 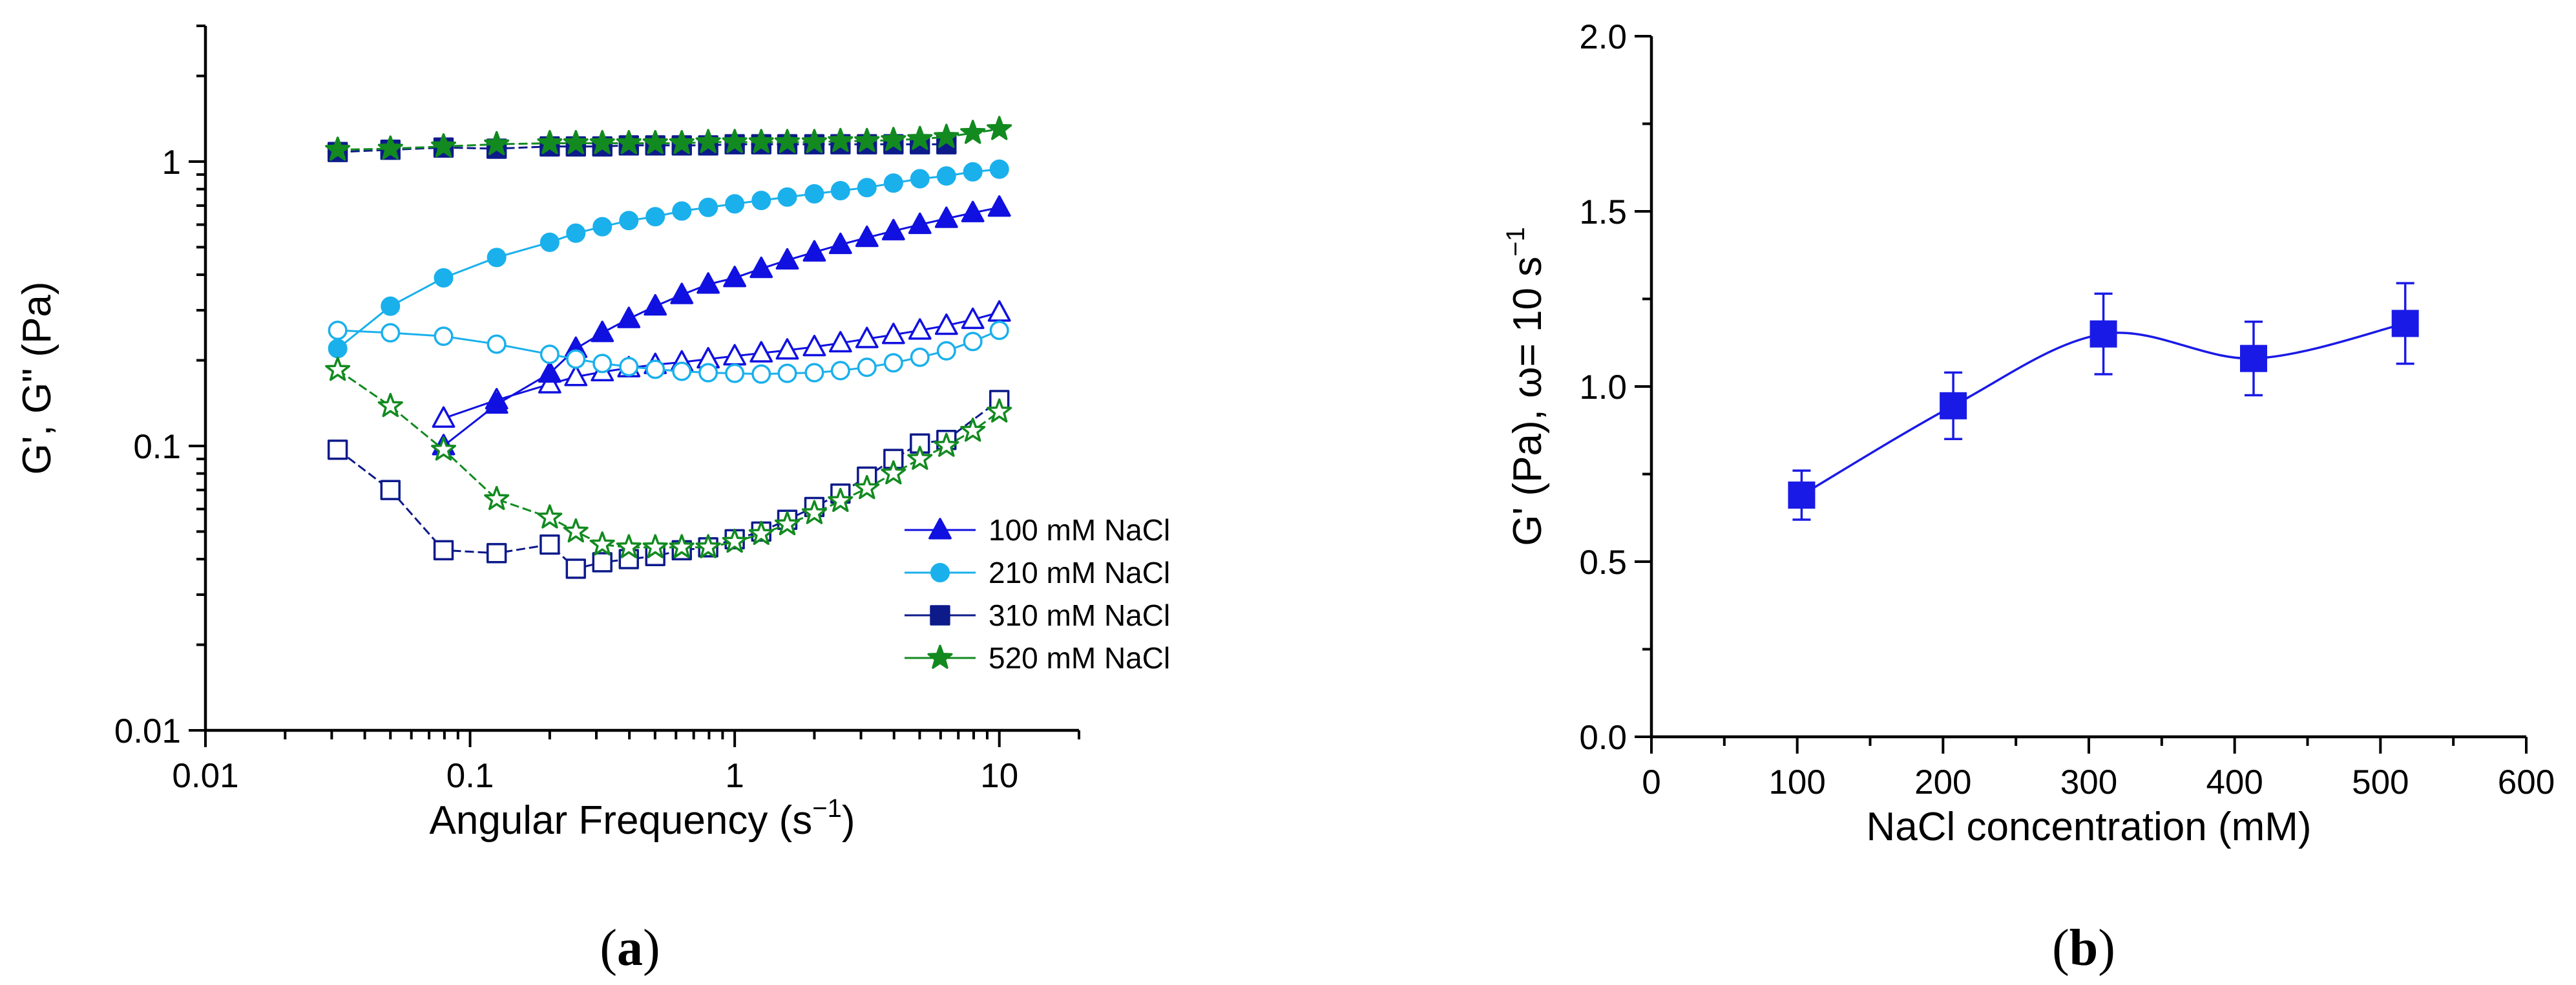 What do you see at coordinates (2103, 401) in the screenshot?
I see `panel-b-series` at bounding box center [2103, 401].